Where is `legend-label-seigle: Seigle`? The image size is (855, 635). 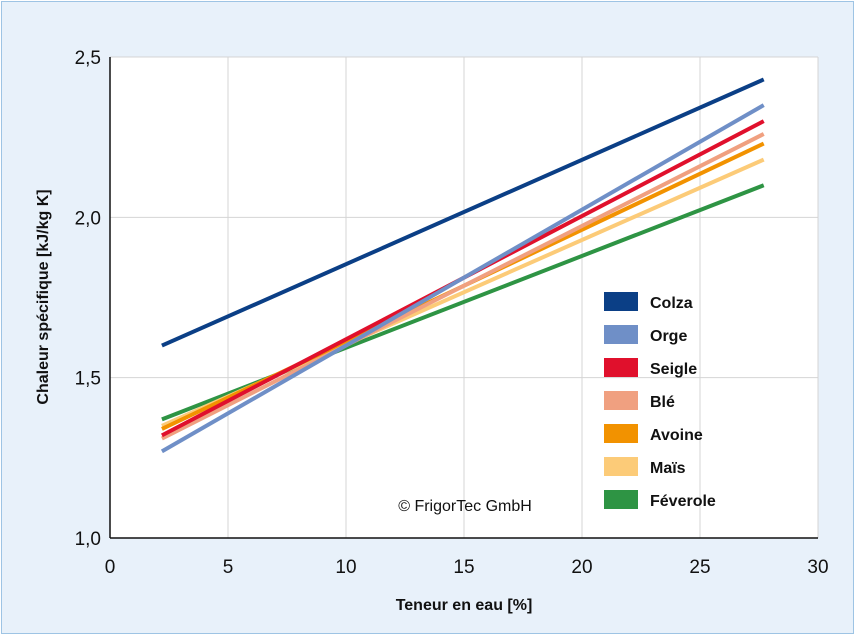 legend-label-seigle: Seigle is located at coordinates (673, 369).